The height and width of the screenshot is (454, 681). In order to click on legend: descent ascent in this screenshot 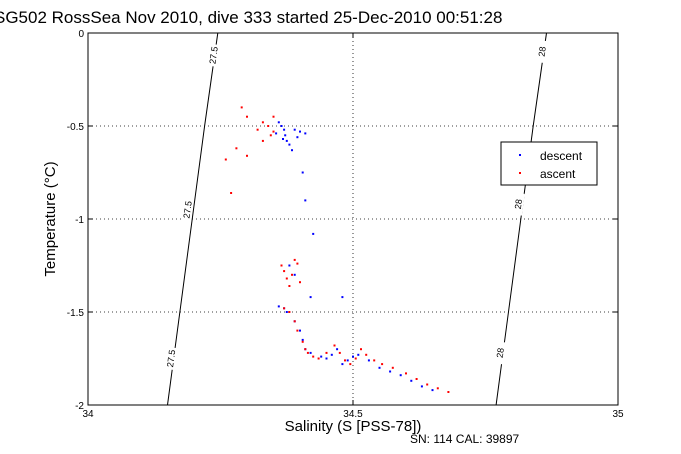, I will do `click(549, 163)`.